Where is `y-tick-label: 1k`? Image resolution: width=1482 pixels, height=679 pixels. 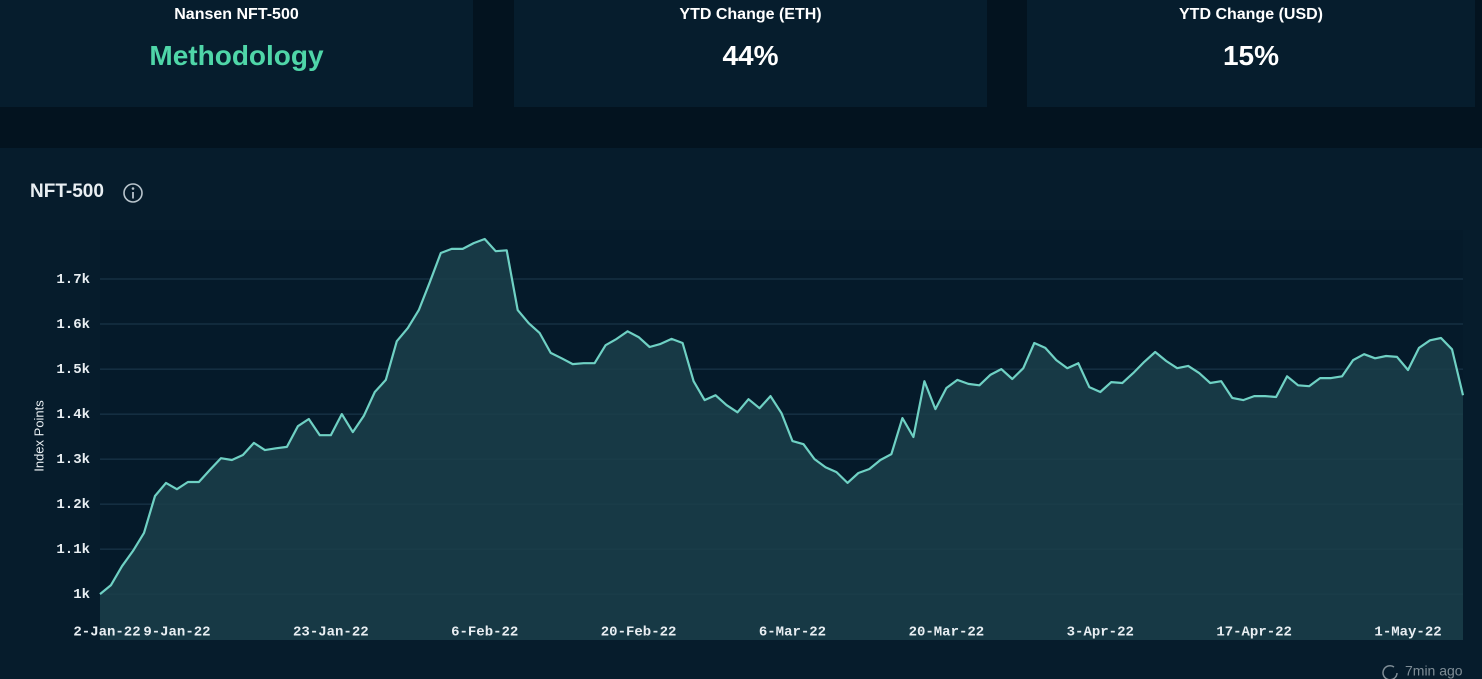
y-tick-label: 1k is located at coordinates (81, 595).